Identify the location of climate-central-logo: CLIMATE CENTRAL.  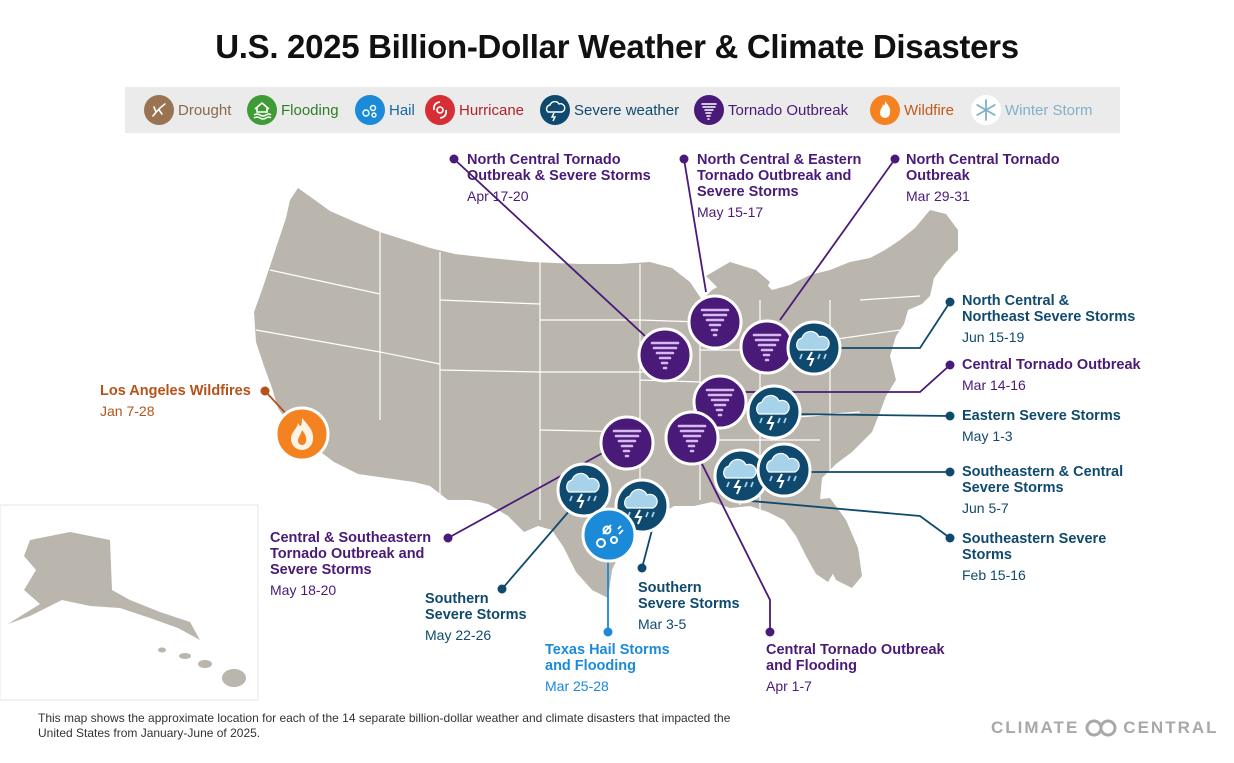
(1105, 728).